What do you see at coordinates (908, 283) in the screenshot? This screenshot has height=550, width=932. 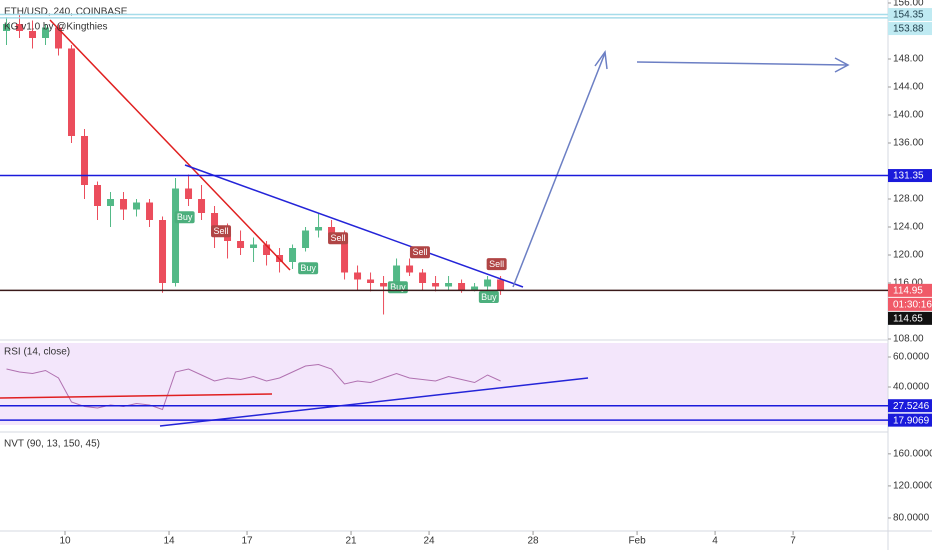 I see `y-tick-label: 116.00` at bounding box center [908, 283].